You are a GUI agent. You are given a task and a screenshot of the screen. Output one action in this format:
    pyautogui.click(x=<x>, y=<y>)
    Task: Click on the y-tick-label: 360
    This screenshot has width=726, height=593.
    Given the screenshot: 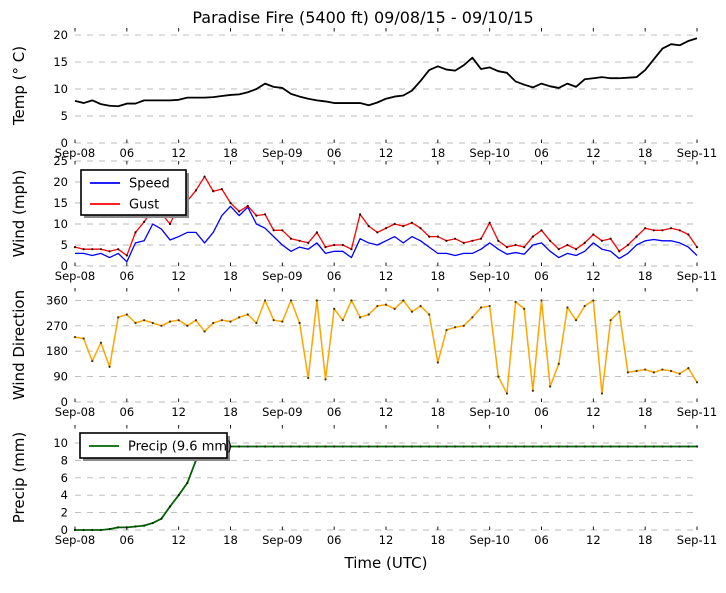 What is the action you would take?
    pyautogui.click(x=57, y=300)
    